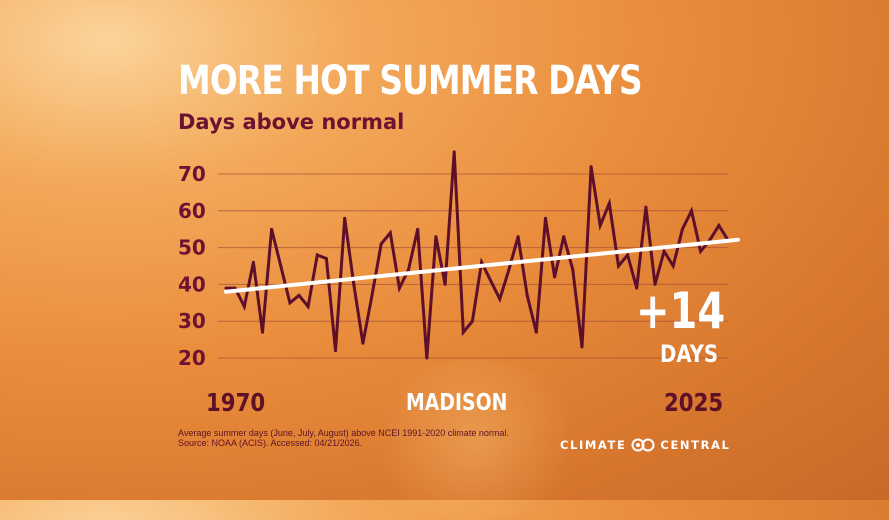 This screenshot has width=889, height=520. I want to click on location-label: MADISON, so click(457, 403).